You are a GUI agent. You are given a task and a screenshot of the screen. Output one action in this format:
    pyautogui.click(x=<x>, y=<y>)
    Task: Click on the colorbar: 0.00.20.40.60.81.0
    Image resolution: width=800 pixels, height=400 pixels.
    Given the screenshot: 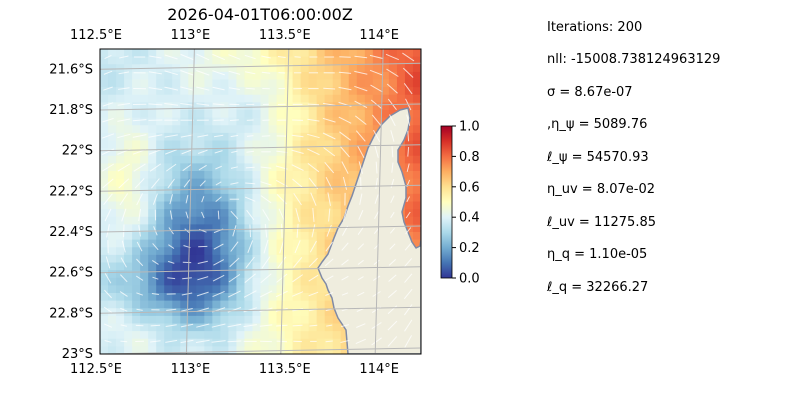 What is the action you would take?
    pyautogui.click(x=460, y=203)
    